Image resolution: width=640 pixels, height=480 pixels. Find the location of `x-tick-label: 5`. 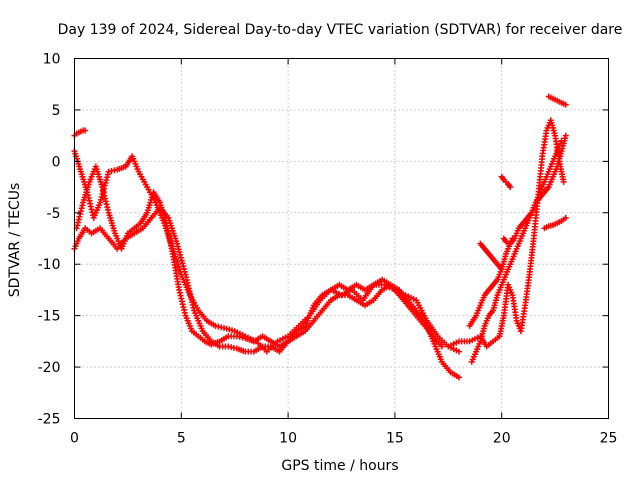

x-tick-label: 5 is located at coordinates (181, 439).